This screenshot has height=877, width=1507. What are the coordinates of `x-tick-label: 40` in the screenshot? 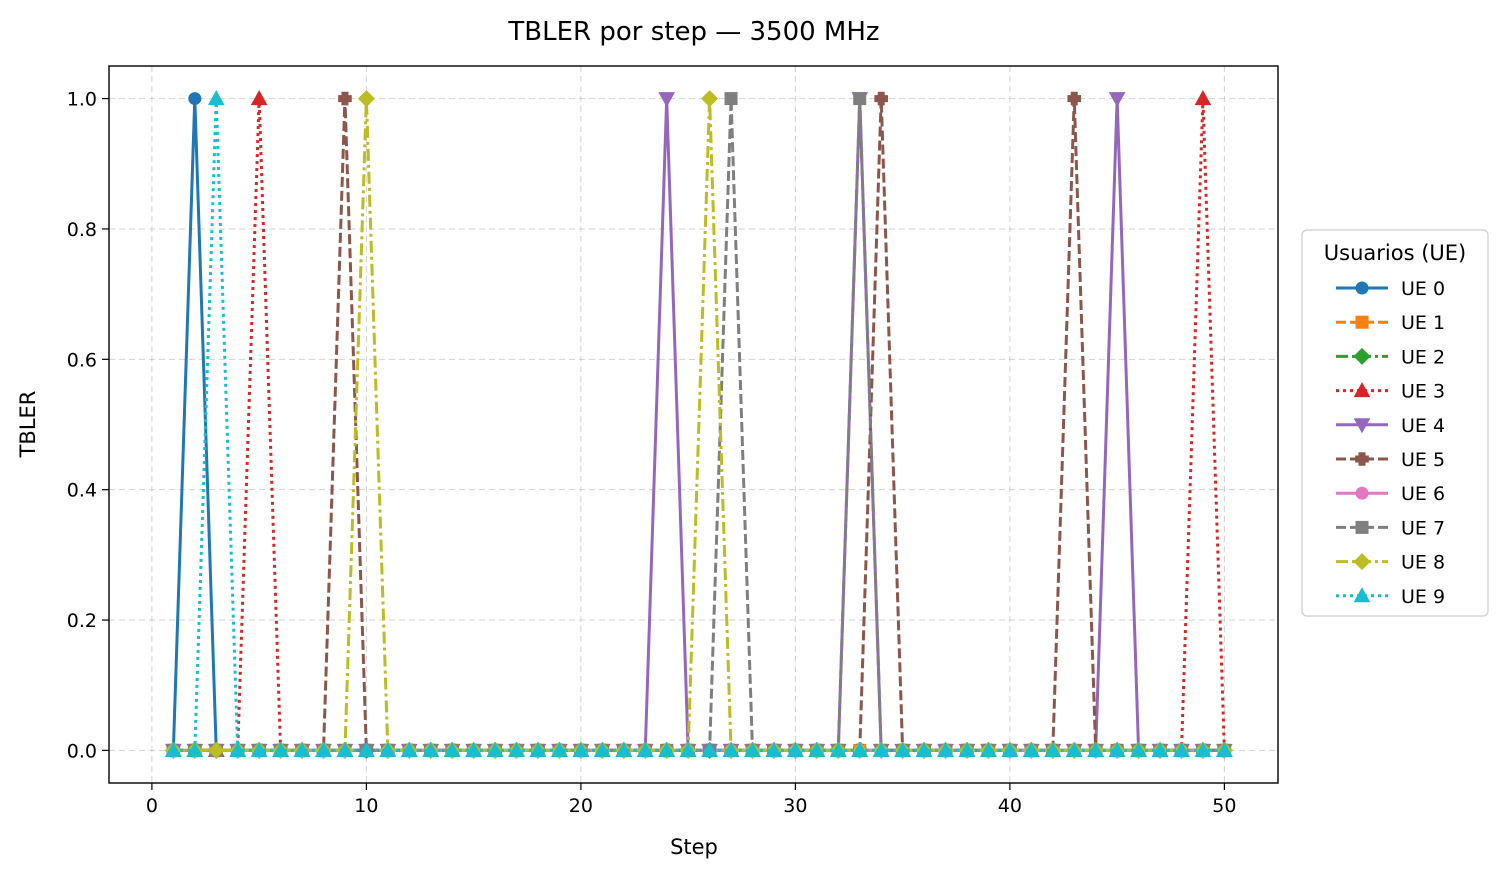 It's located at (1010, 806).